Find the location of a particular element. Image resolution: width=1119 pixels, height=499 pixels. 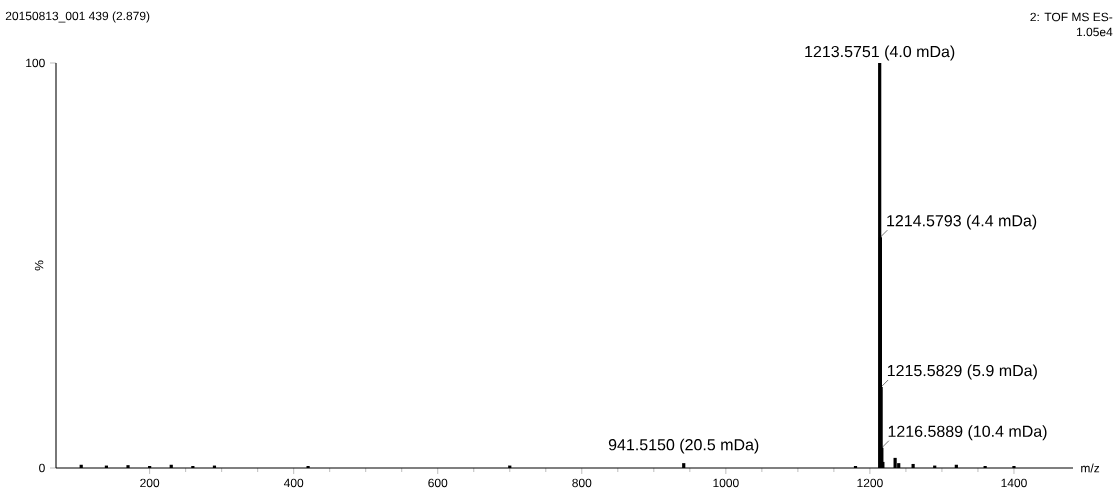

x-tick-label: 1000 is located at coordinates (726, 483).